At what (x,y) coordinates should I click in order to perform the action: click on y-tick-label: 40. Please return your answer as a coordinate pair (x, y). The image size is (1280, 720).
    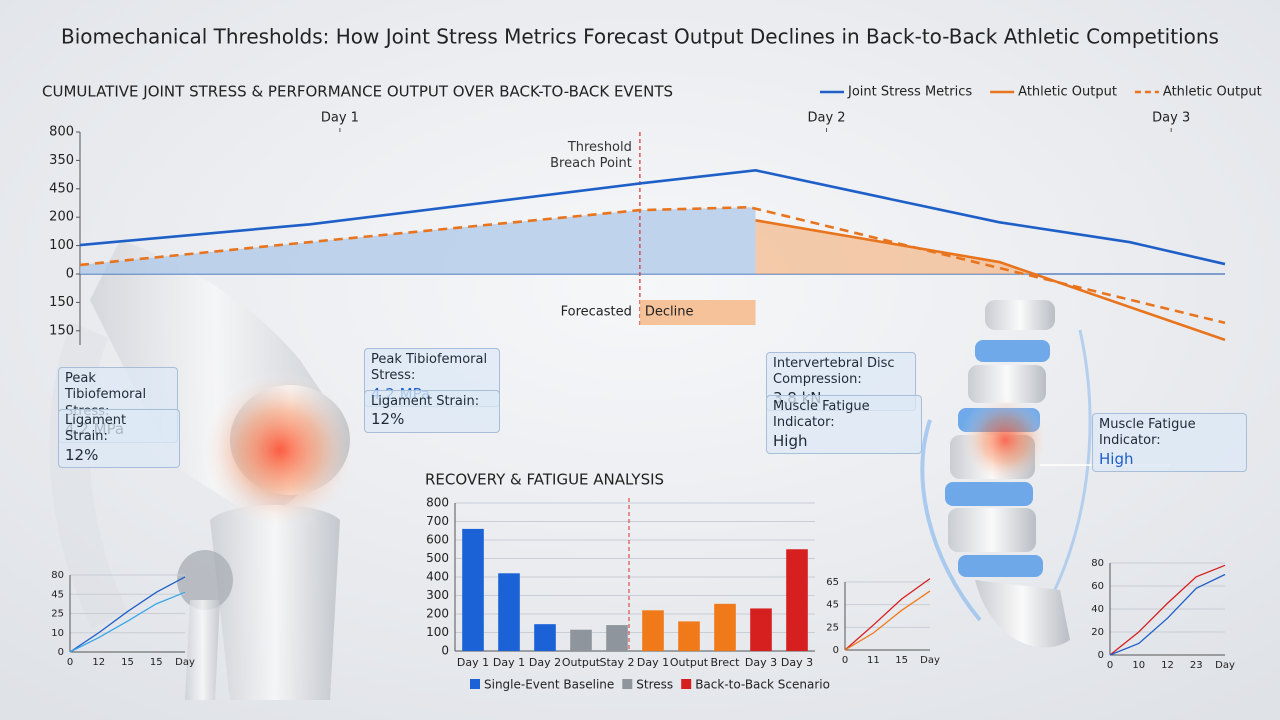
    Looking at the image, I should click on (1097, 609).